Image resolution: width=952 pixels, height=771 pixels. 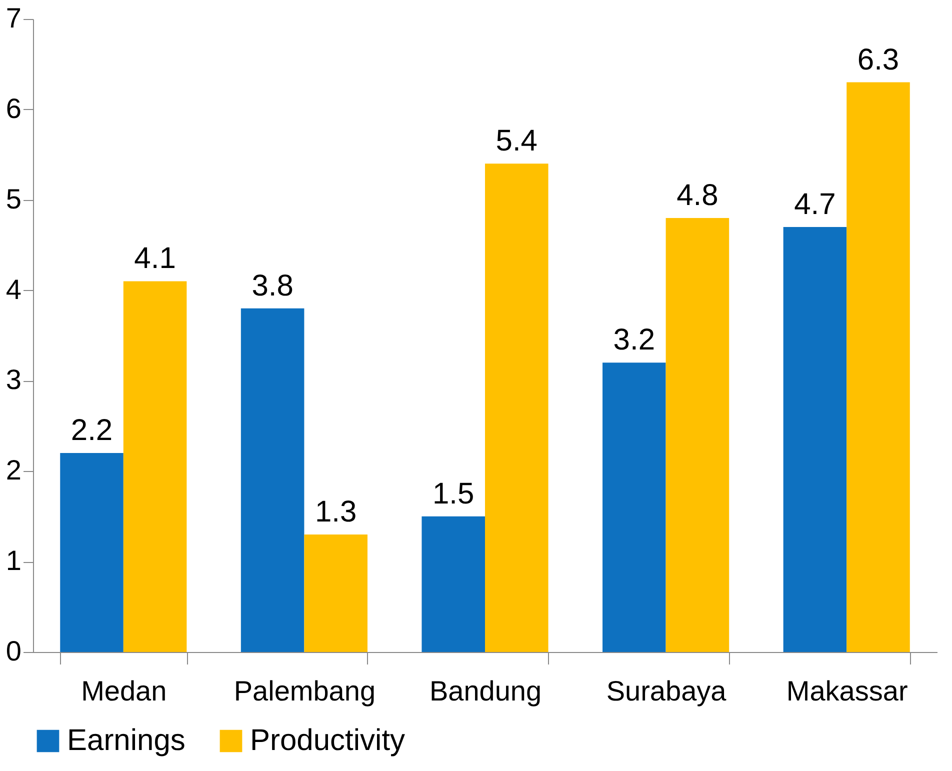 I want to click on y-tick-label: 0, so click(x=14, y=651).